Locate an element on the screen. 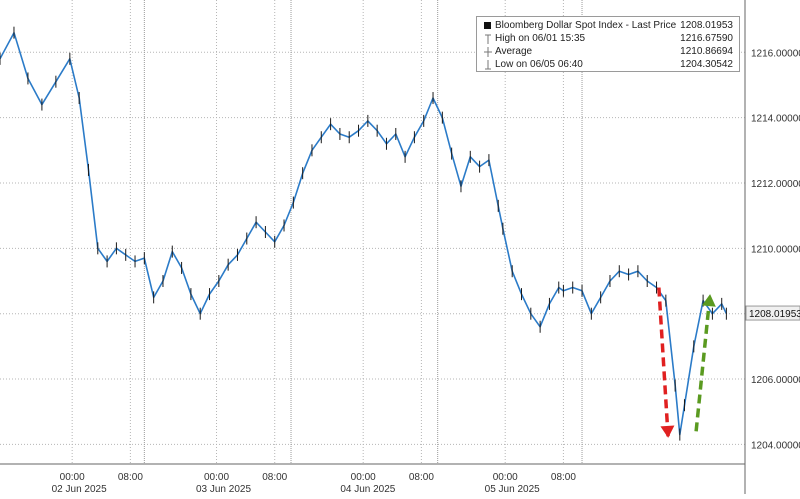  x-date-label: 04 Jun 2025 is located at coordinates (367, 489).